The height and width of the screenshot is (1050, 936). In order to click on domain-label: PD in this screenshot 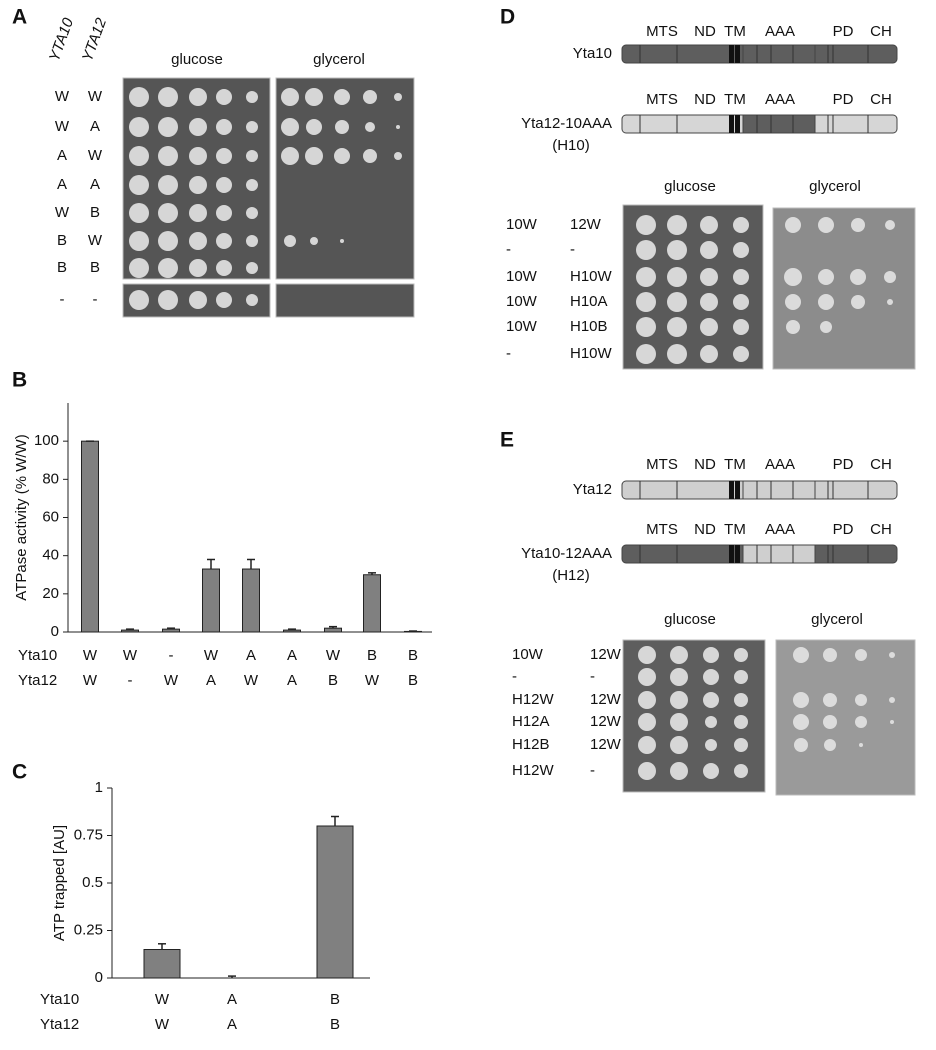, I will do `click(843, 99)`.